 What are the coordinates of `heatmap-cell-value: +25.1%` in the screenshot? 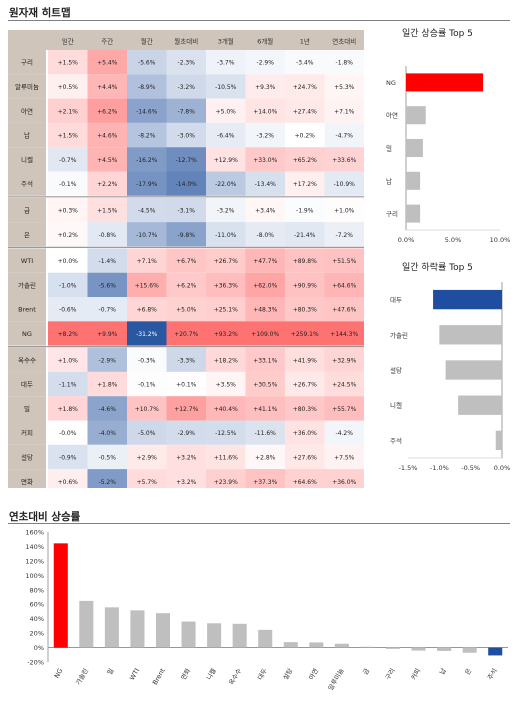 It's located at (226, 310).